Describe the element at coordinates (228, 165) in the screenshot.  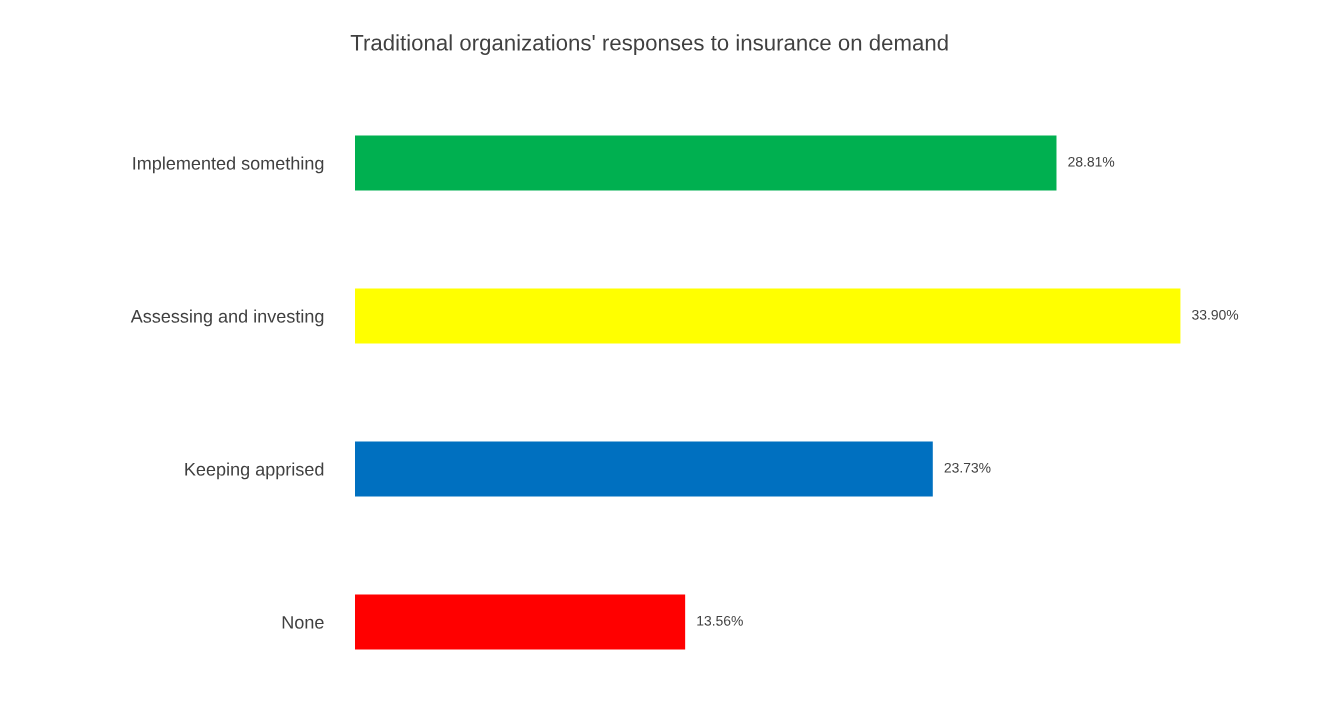
I see `y-tick-label: Implemented something` at that location.